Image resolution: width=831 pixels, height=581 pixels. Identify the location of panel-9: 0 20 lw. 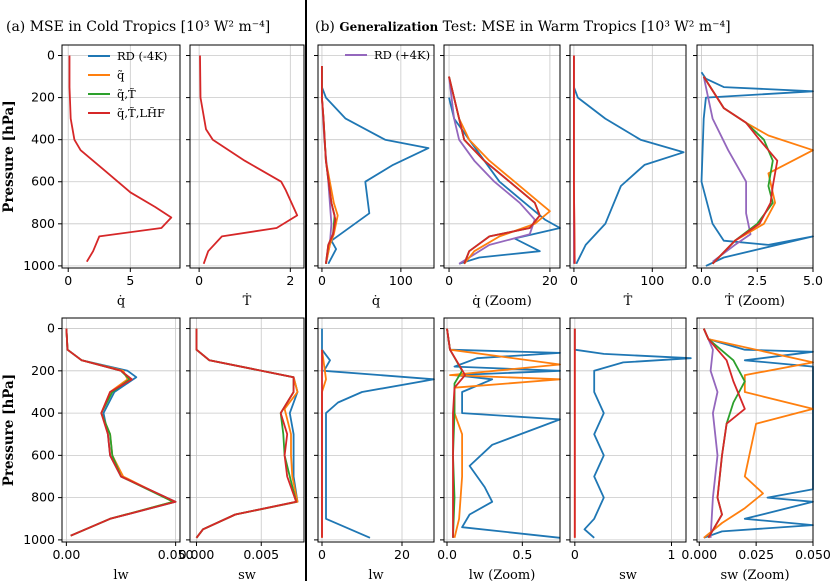
(374, 449).